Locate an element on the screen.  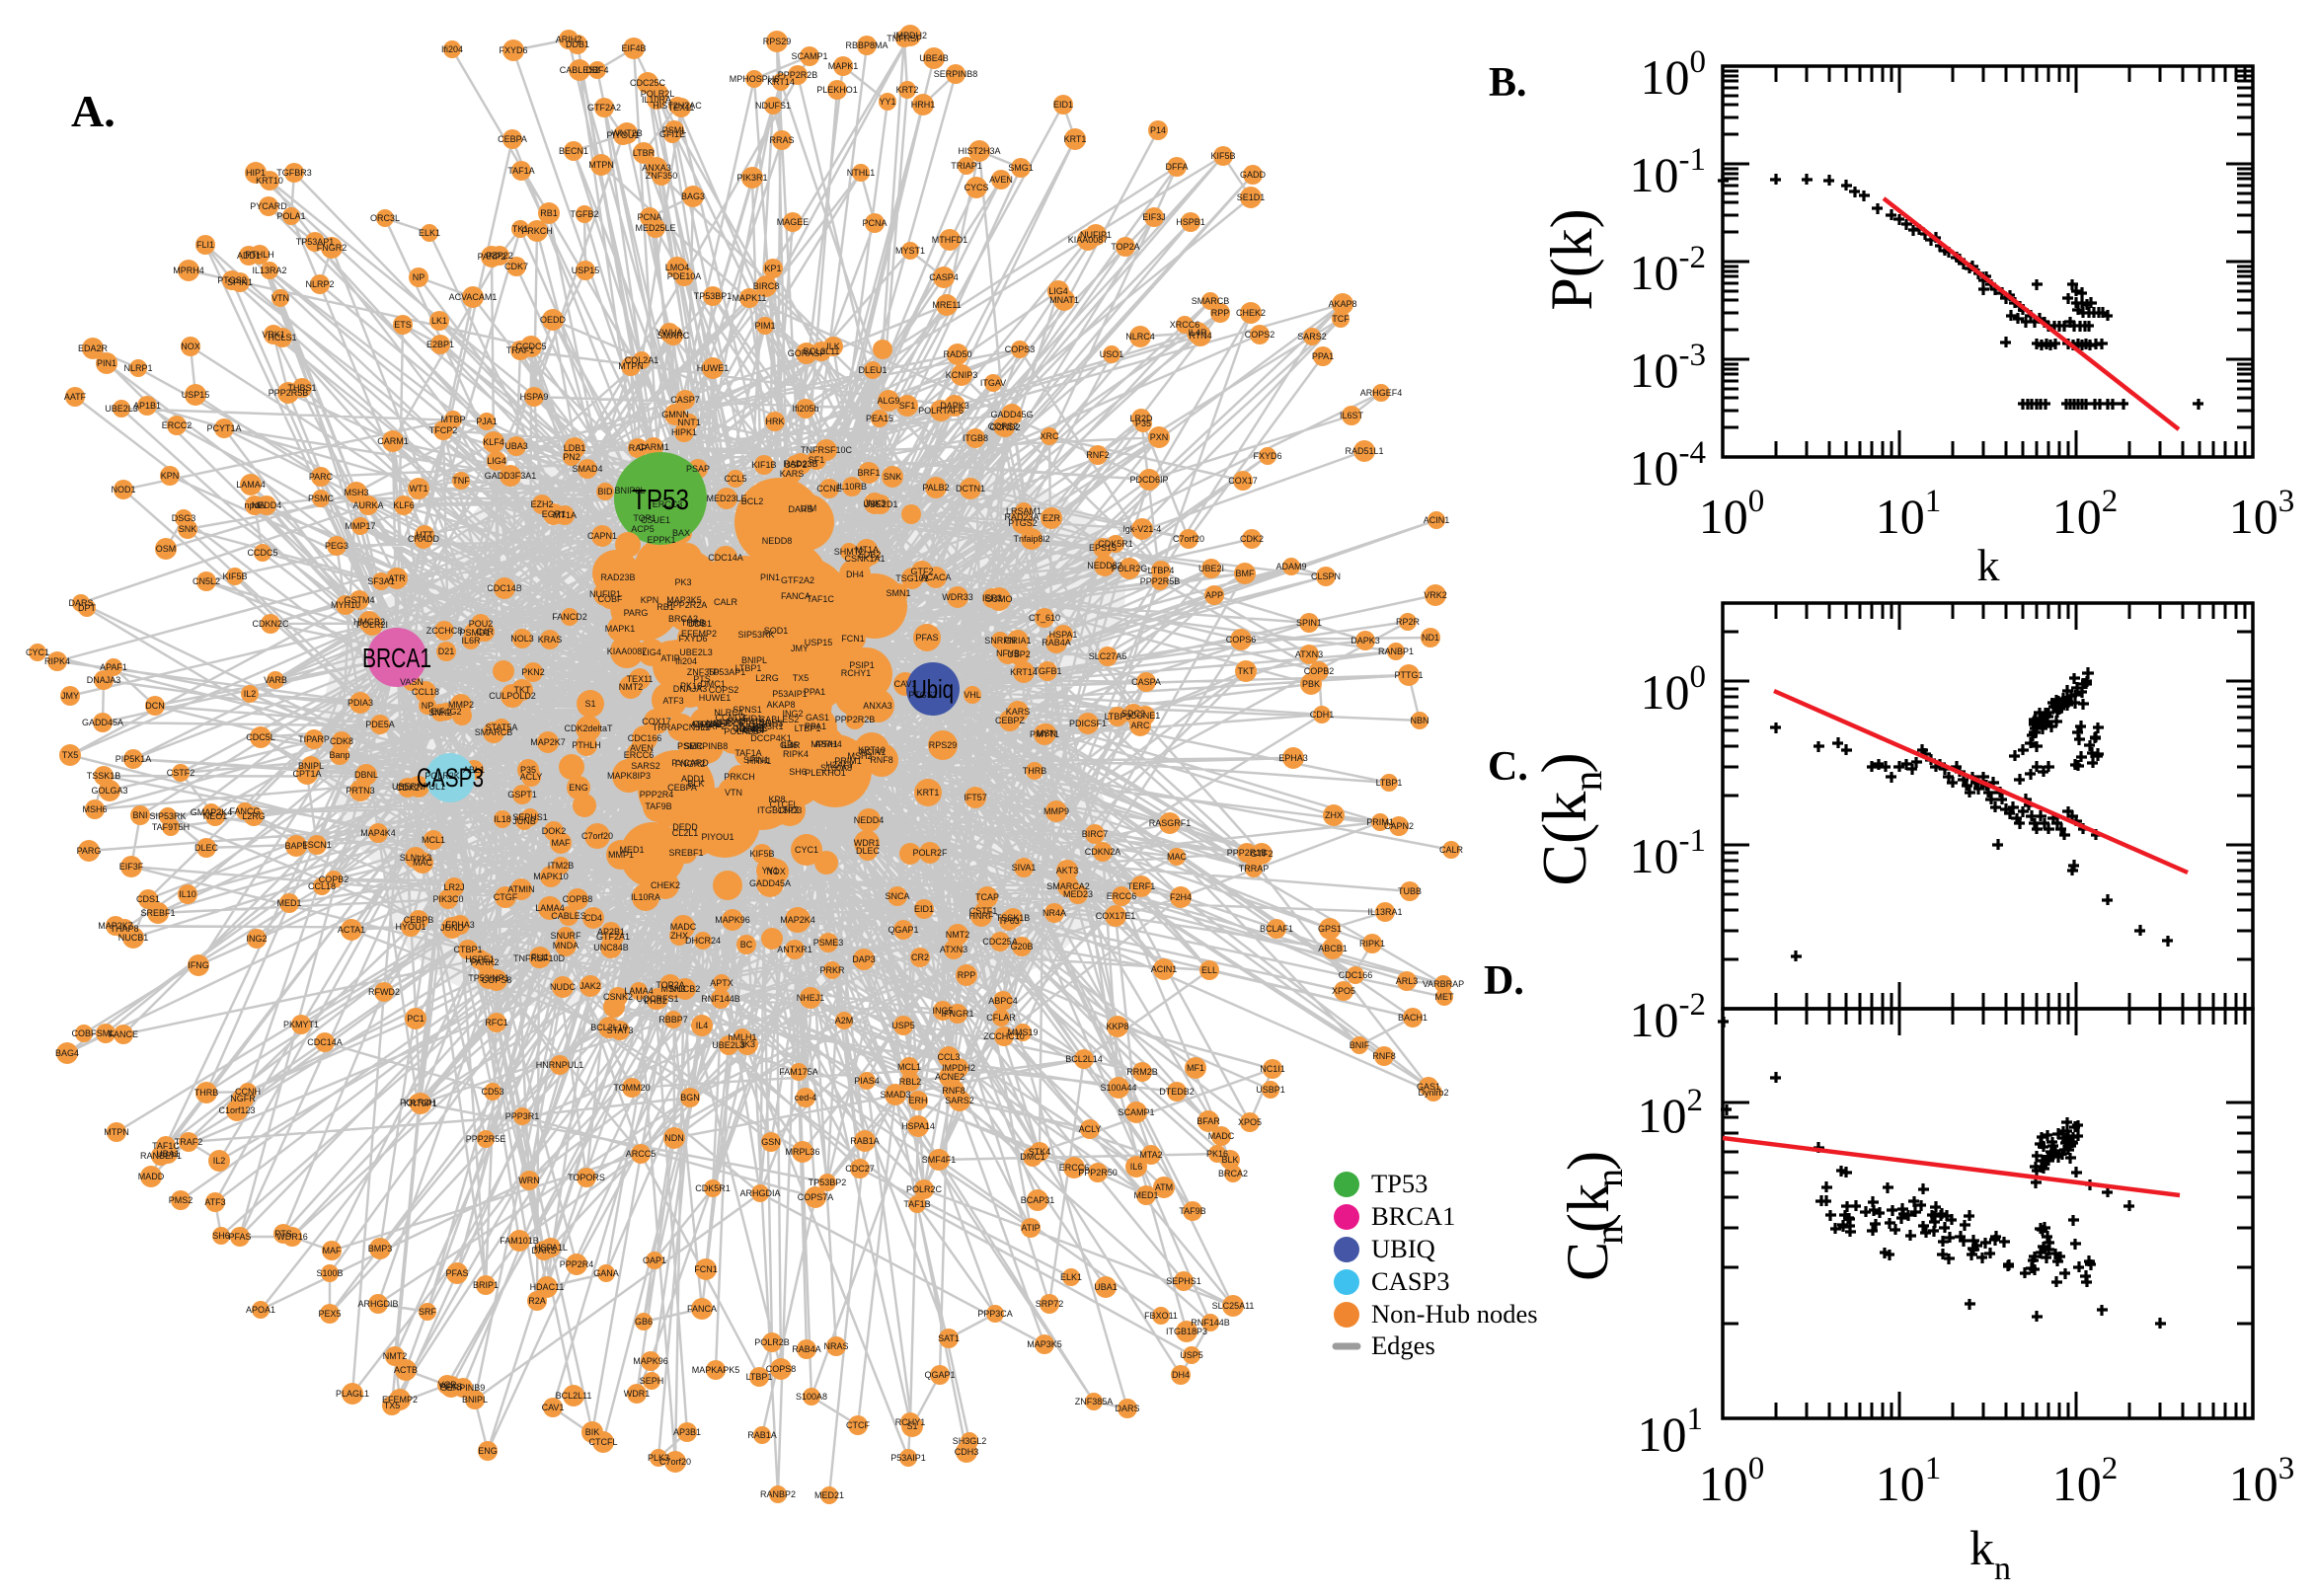
svg-text: COL2A1 is located at coordinates (642, 360).